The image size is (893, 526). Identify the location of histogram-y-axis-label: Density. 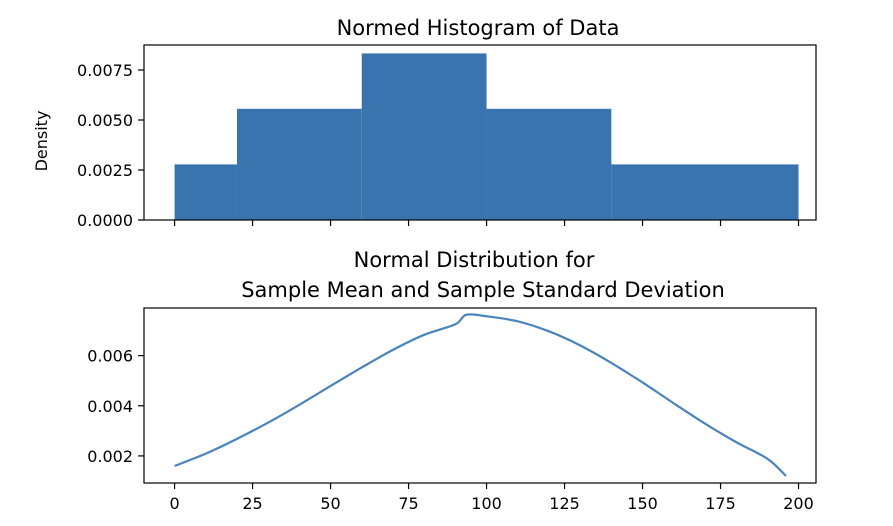
(41, 141).